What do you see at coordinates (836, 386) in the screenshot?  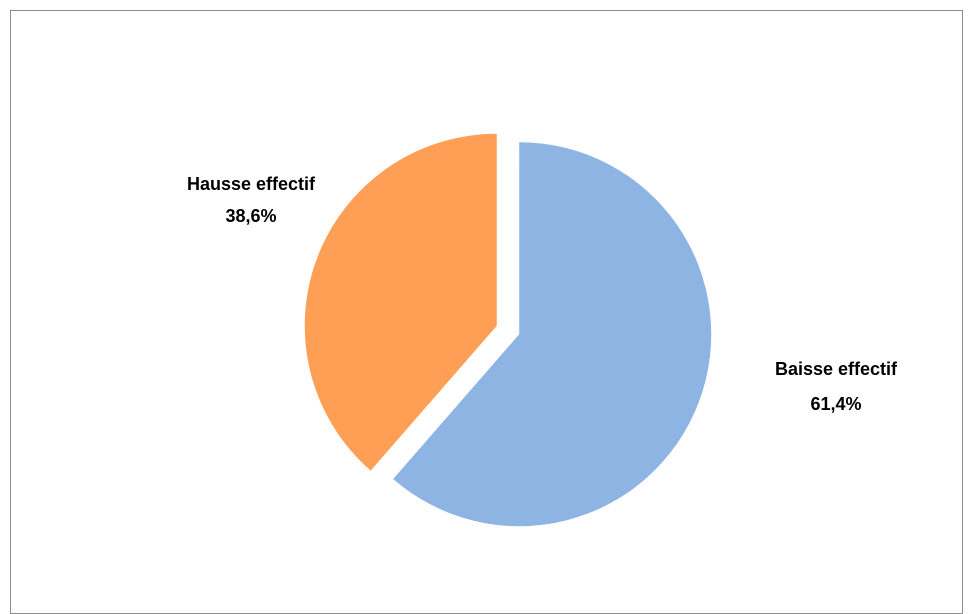 I see `slice-label-baisse: Baisse effectif 61,4%` at bounding box center [836, 386].